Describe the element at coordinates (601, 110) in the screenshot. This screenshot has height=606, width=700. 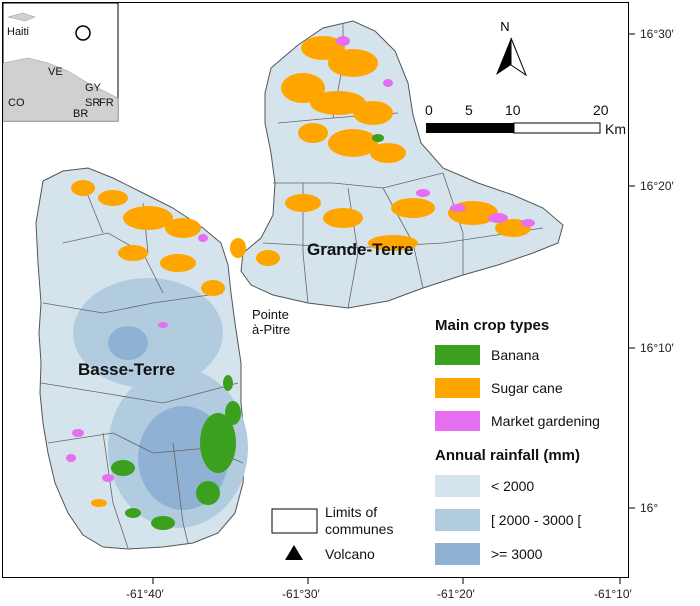
I see `scale-tick-label: 20` at that location.